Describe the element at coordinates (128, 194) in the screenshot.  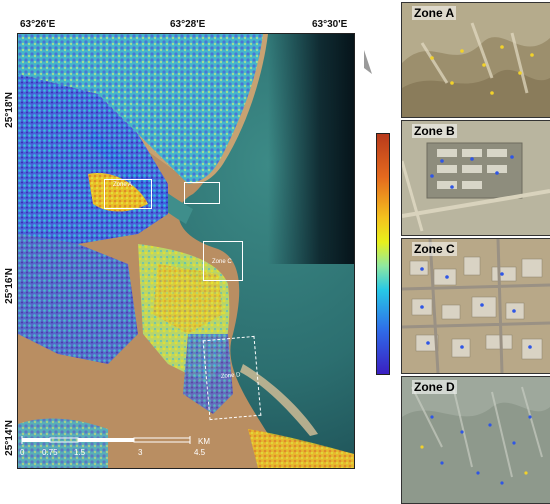
I see `zone-a-box: Zone A` at that location.